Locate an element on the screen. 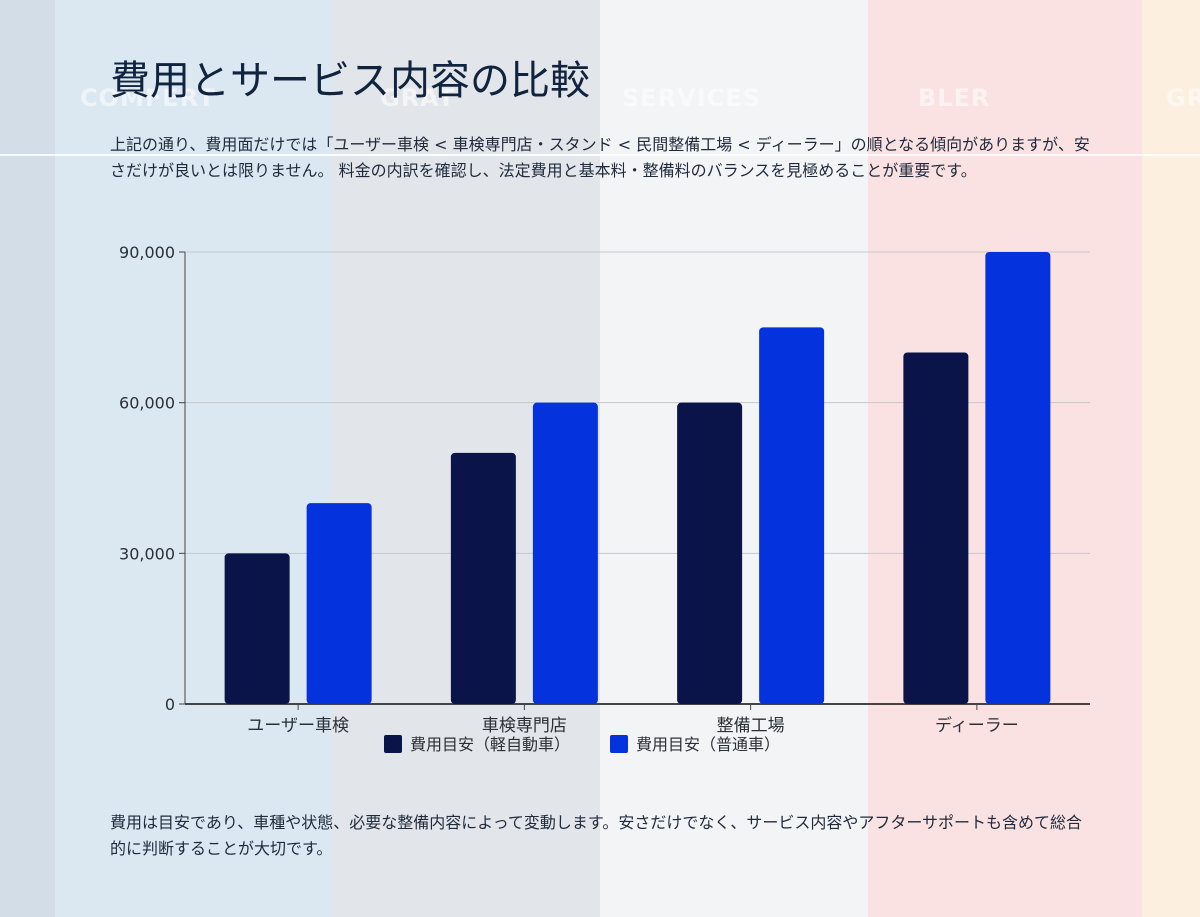  bg-horizontal-line is located at coordinates (600, 155).